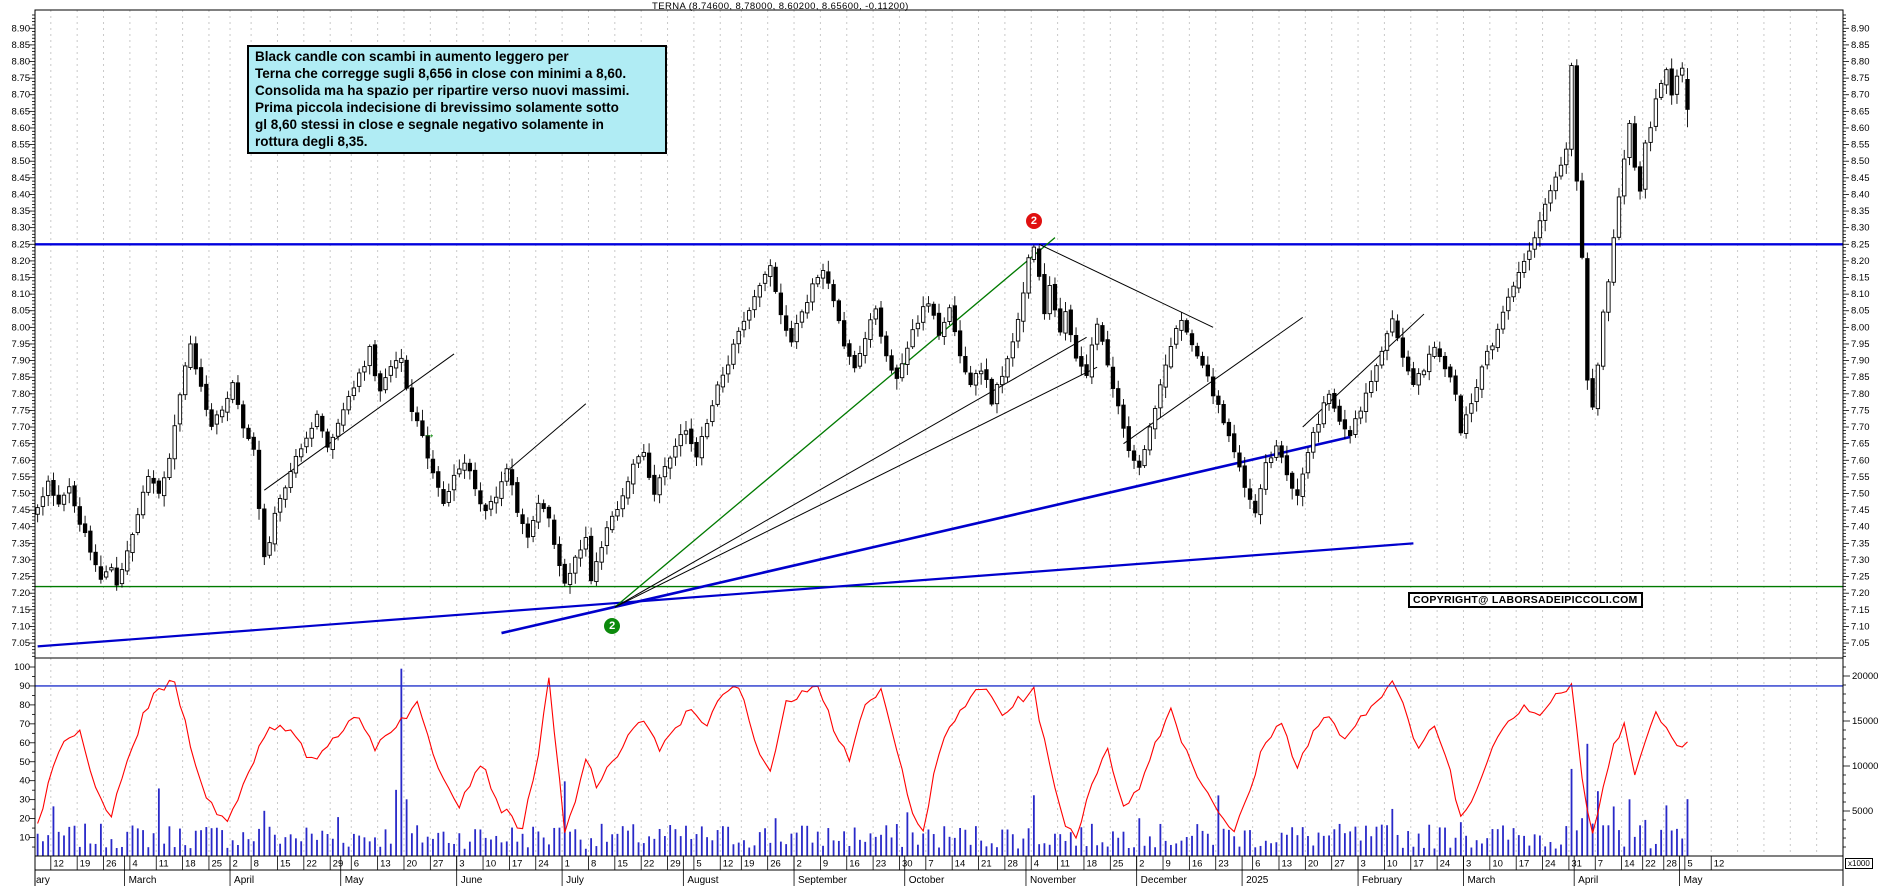 Image resolution: width=1890 pixels, height=895 pixels. What do you see at coordinates (216, 864) in the screenshot?
I see `svg-text: 25` at bounding box center [216, 864].